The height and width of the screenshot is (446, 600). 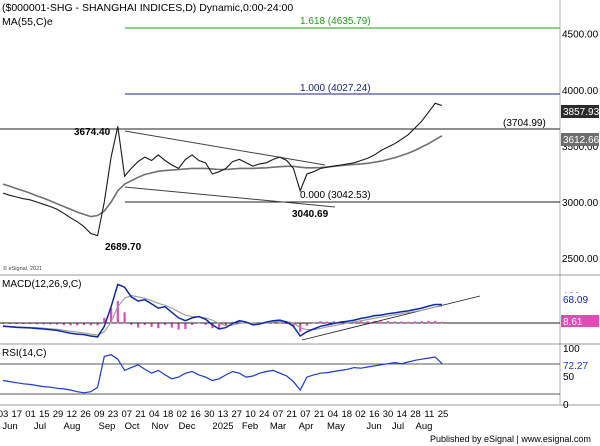 I want to click on price-badge-bg, so click(x=580, y=111).